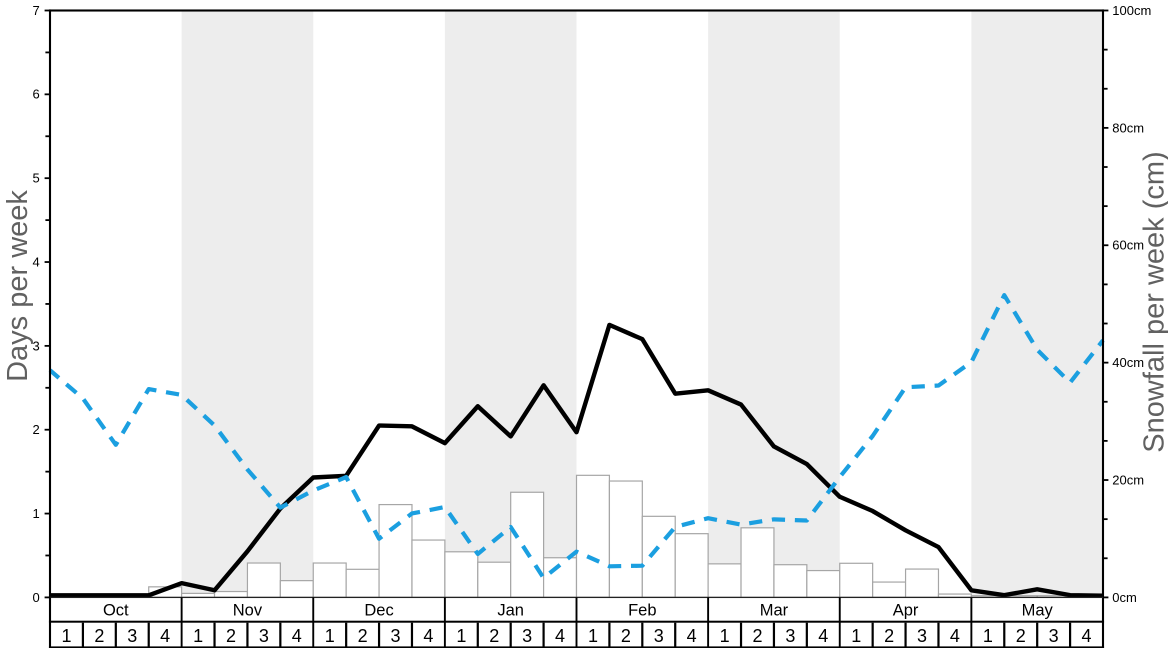  What do you see at coordinates (1124, 597) in the screenshot?
I see `svg-text: 0cm` at bounding box center [1124, 597].